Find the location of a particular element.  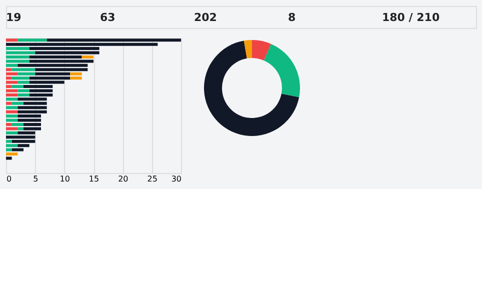

x-tick-label: 0 is located at coordinates (9, 179).